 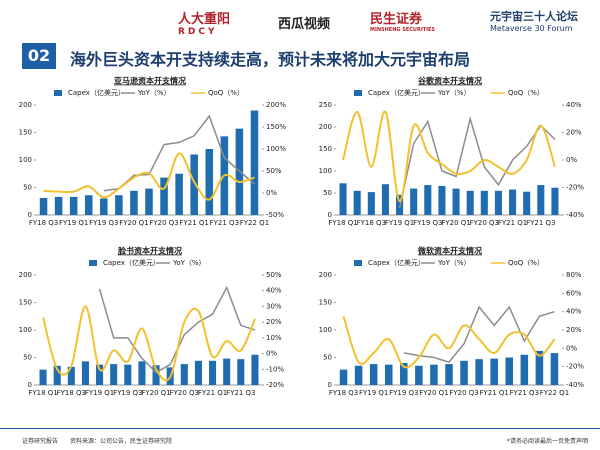 What do you see at coordinates (133, 223) in the screenshot?
I see `x-tick-label: FY20 Q1` at bounding box center [133, 223].